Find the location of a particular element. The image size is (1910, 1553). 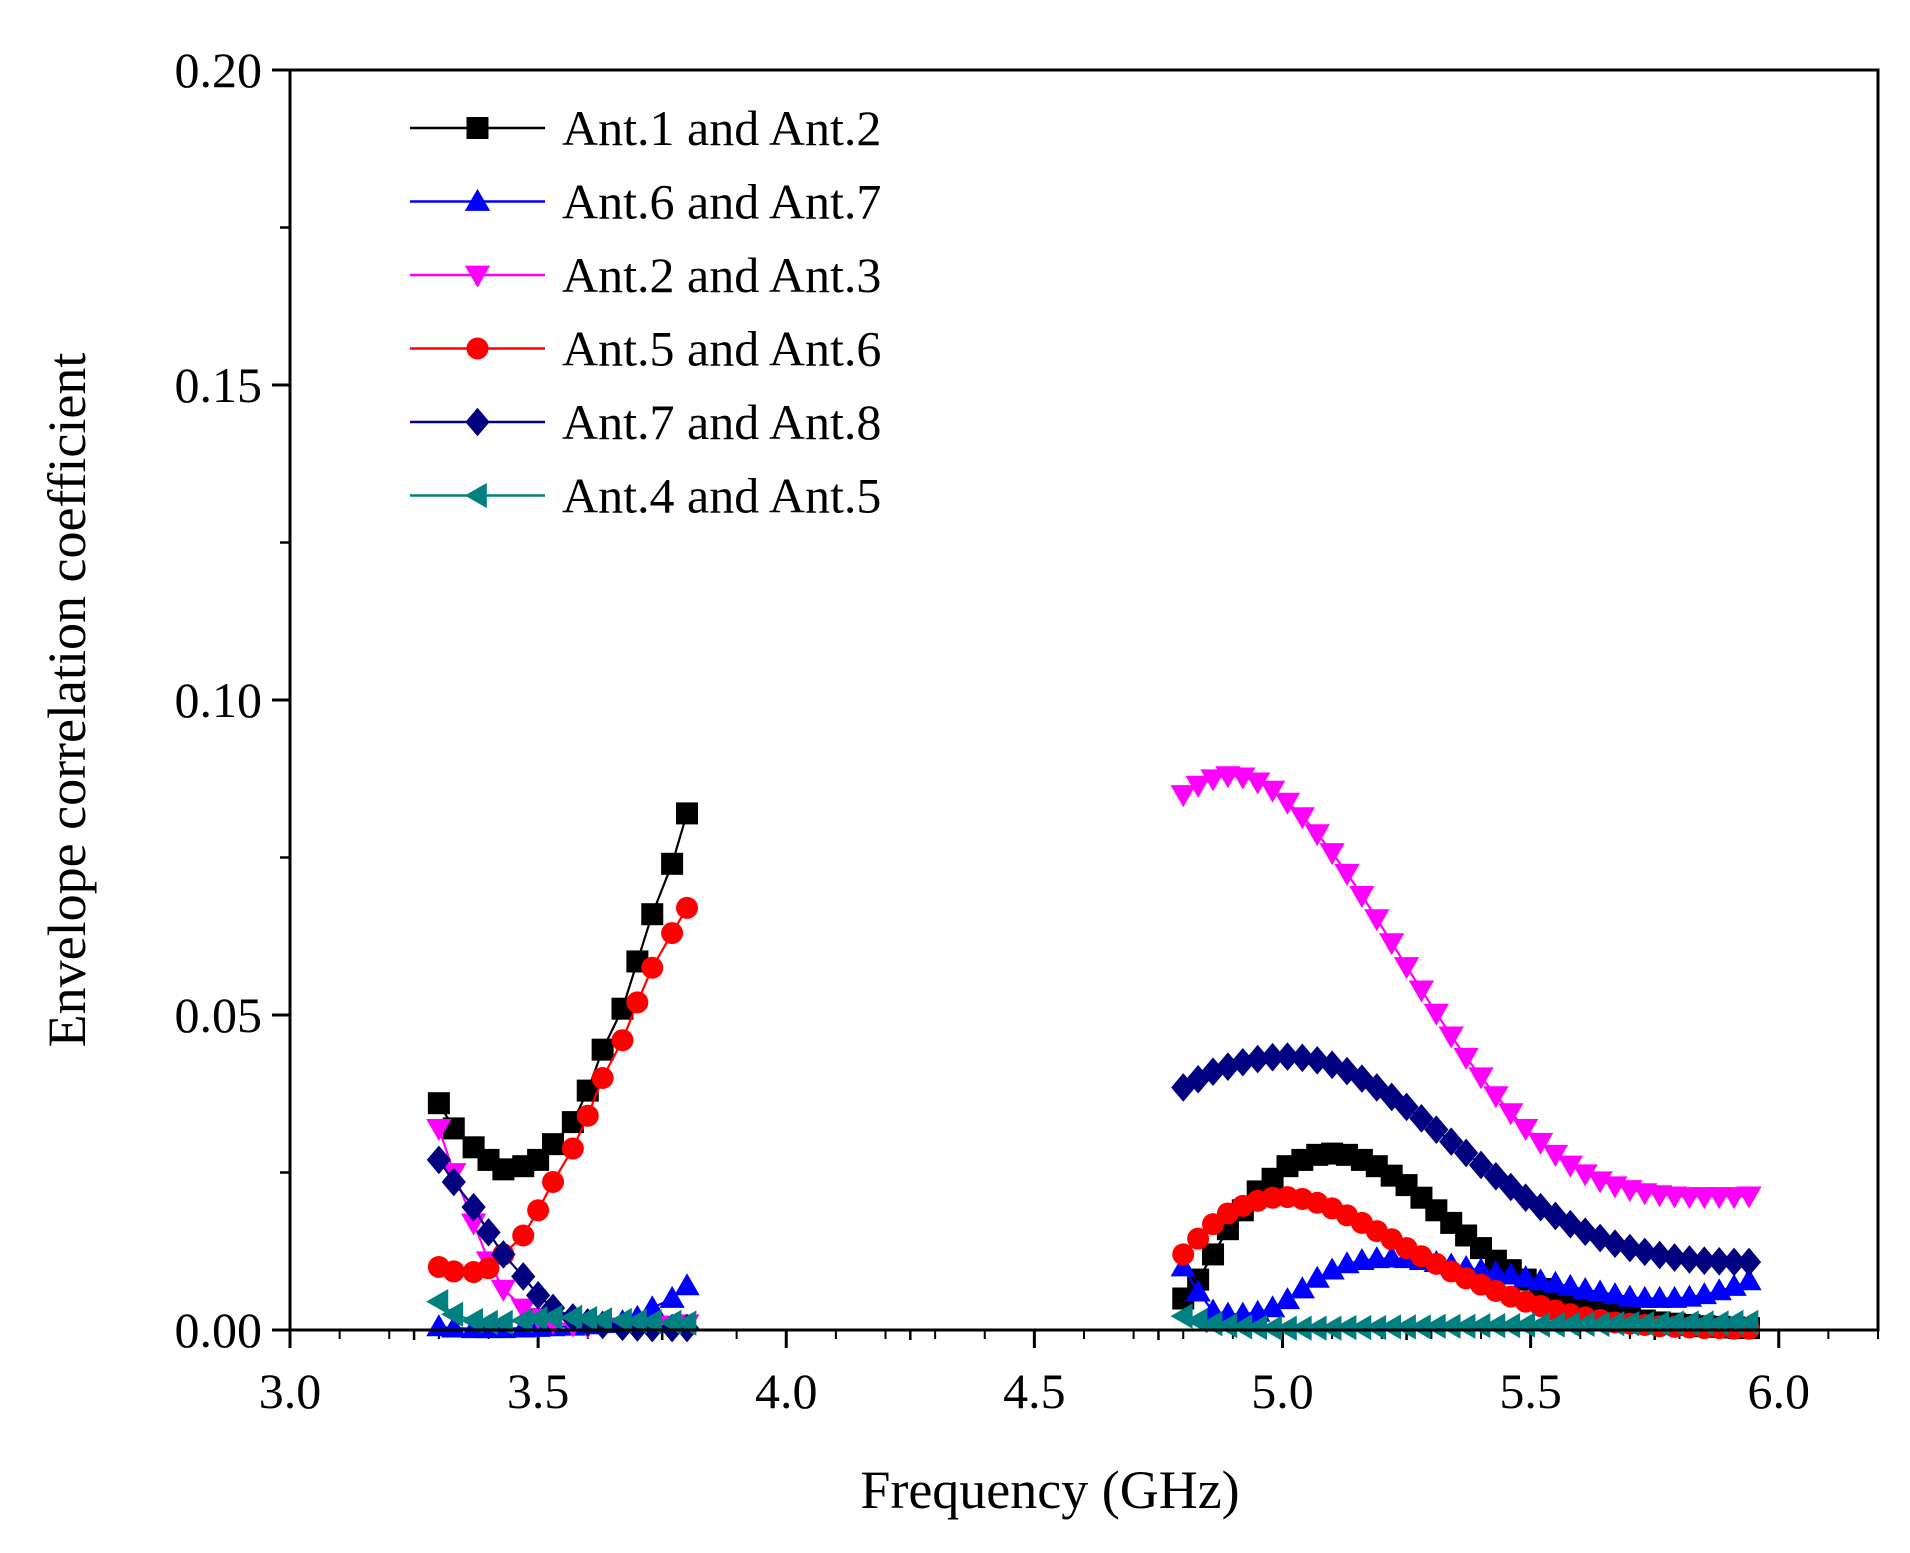

legend-item: Ant.1 and Ant.2 is located at coordinates (645, 128).